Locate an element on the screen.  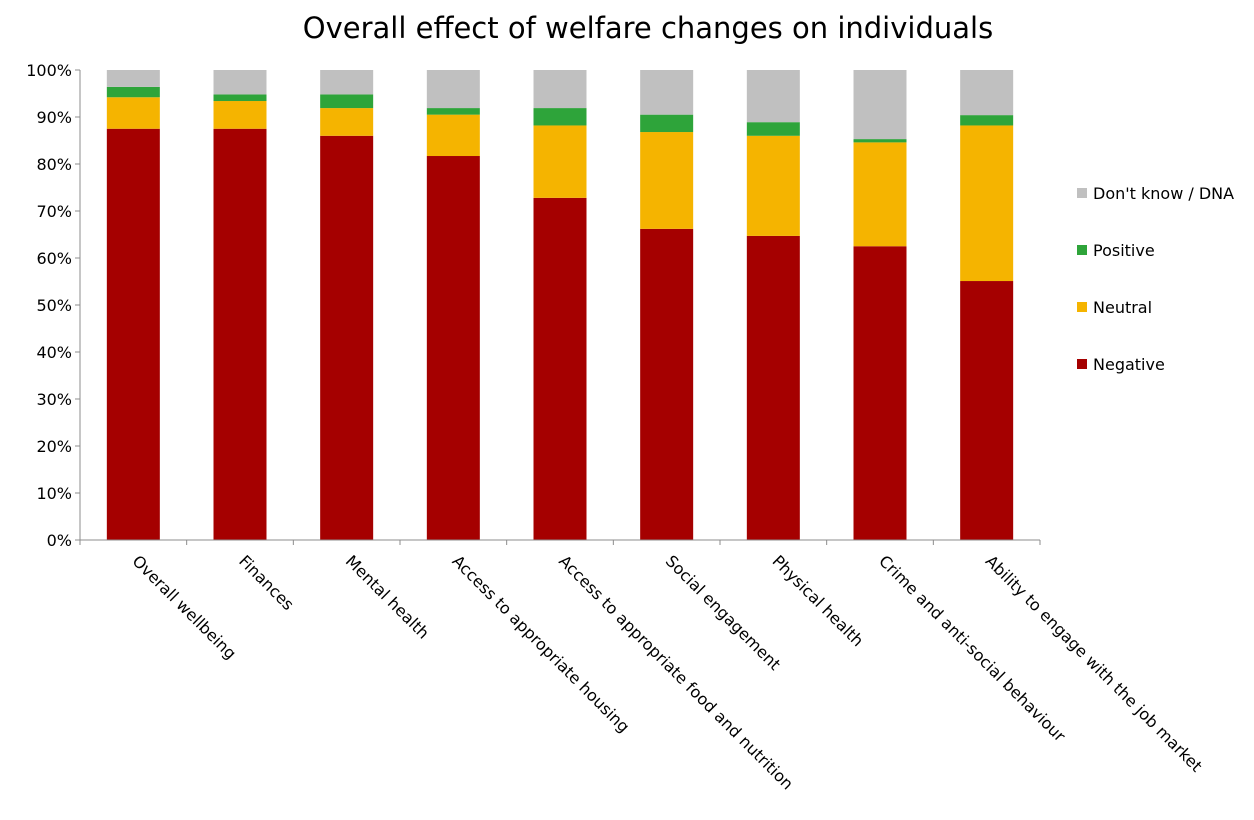
y-tick-label: 60% is located at coordinates (54, 258).